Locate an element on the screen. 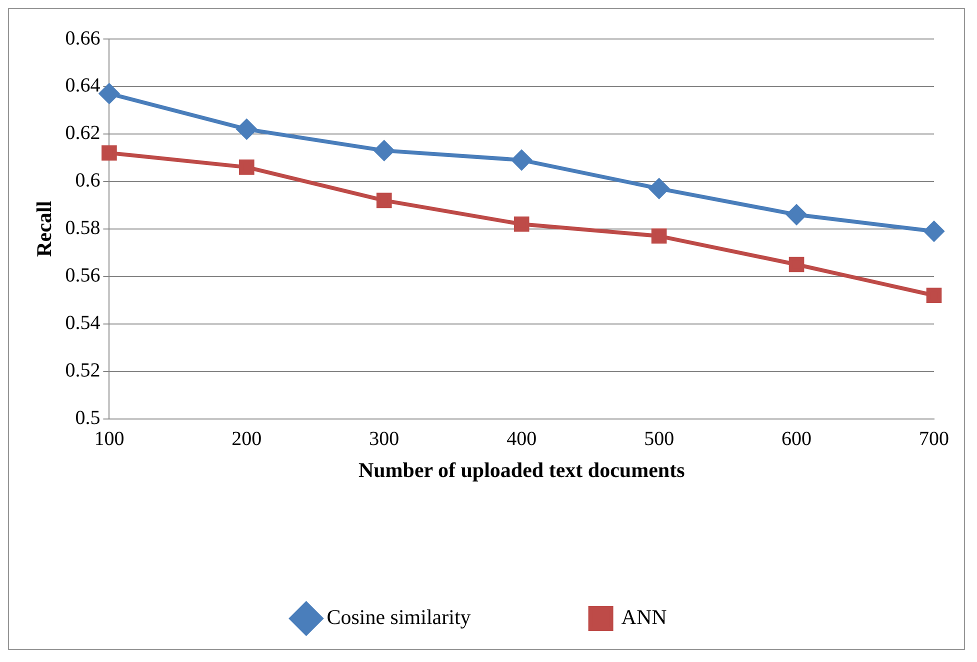 Image resolution: width=977 pixels, height=662 pixels. x-tick-label: 700 is located at coordinates (934, 439).